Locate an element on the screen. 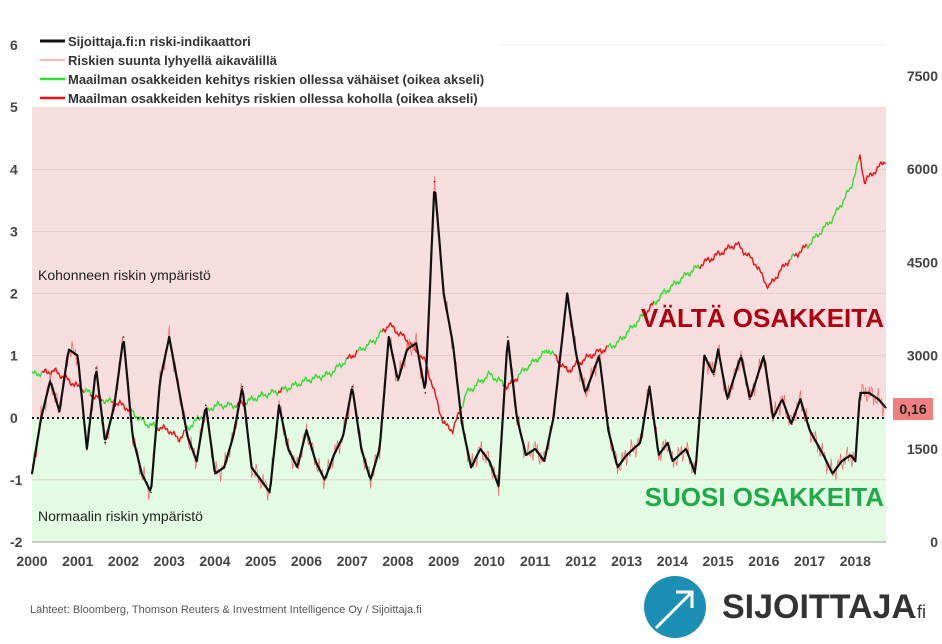 This screenshot has width=942, height=644. x-tick-label: 2010 is located at coordinates (489, 561).